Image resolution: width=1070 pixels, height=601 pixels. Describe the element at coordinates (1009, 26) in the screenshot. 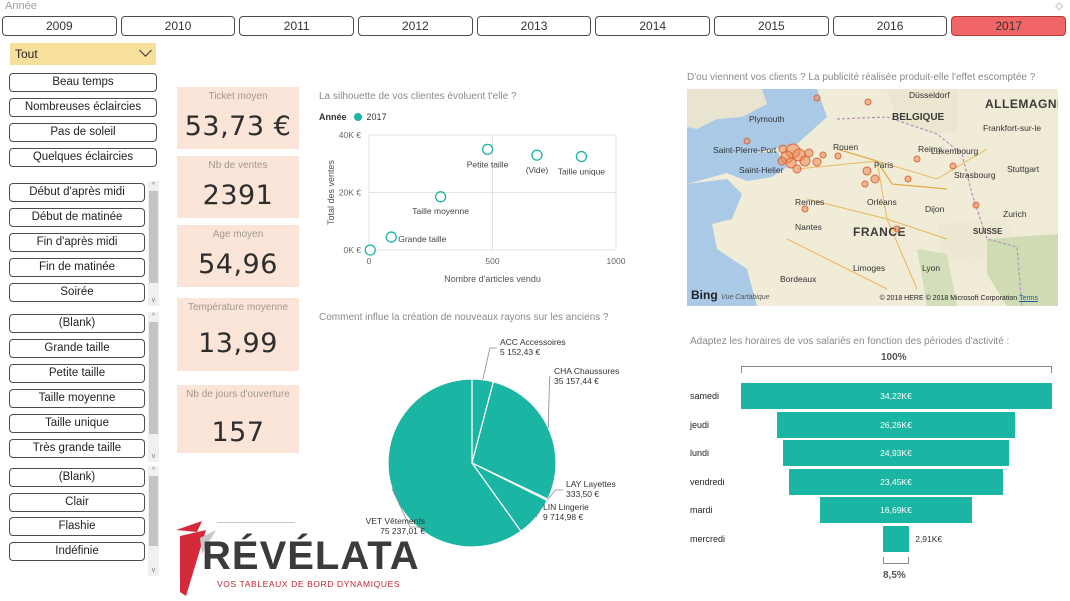

I see `year-button-2017: 2017` at that location.